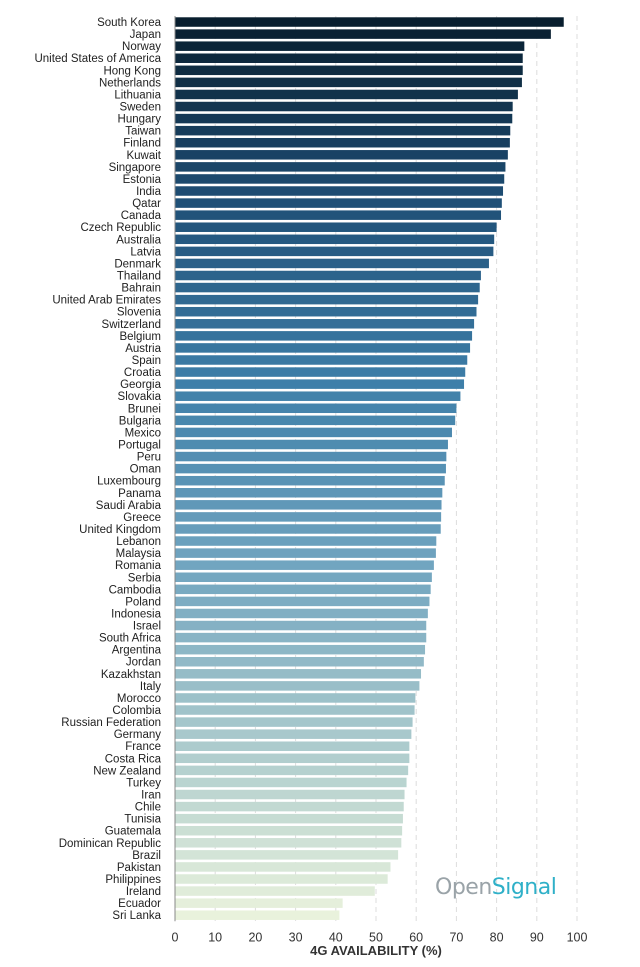 This screenshot has height=967, width=640. What do you see at coordinates (133, 880) in the screenshot?
I see `category-label: Philippines` at bounding box center [133, 880].